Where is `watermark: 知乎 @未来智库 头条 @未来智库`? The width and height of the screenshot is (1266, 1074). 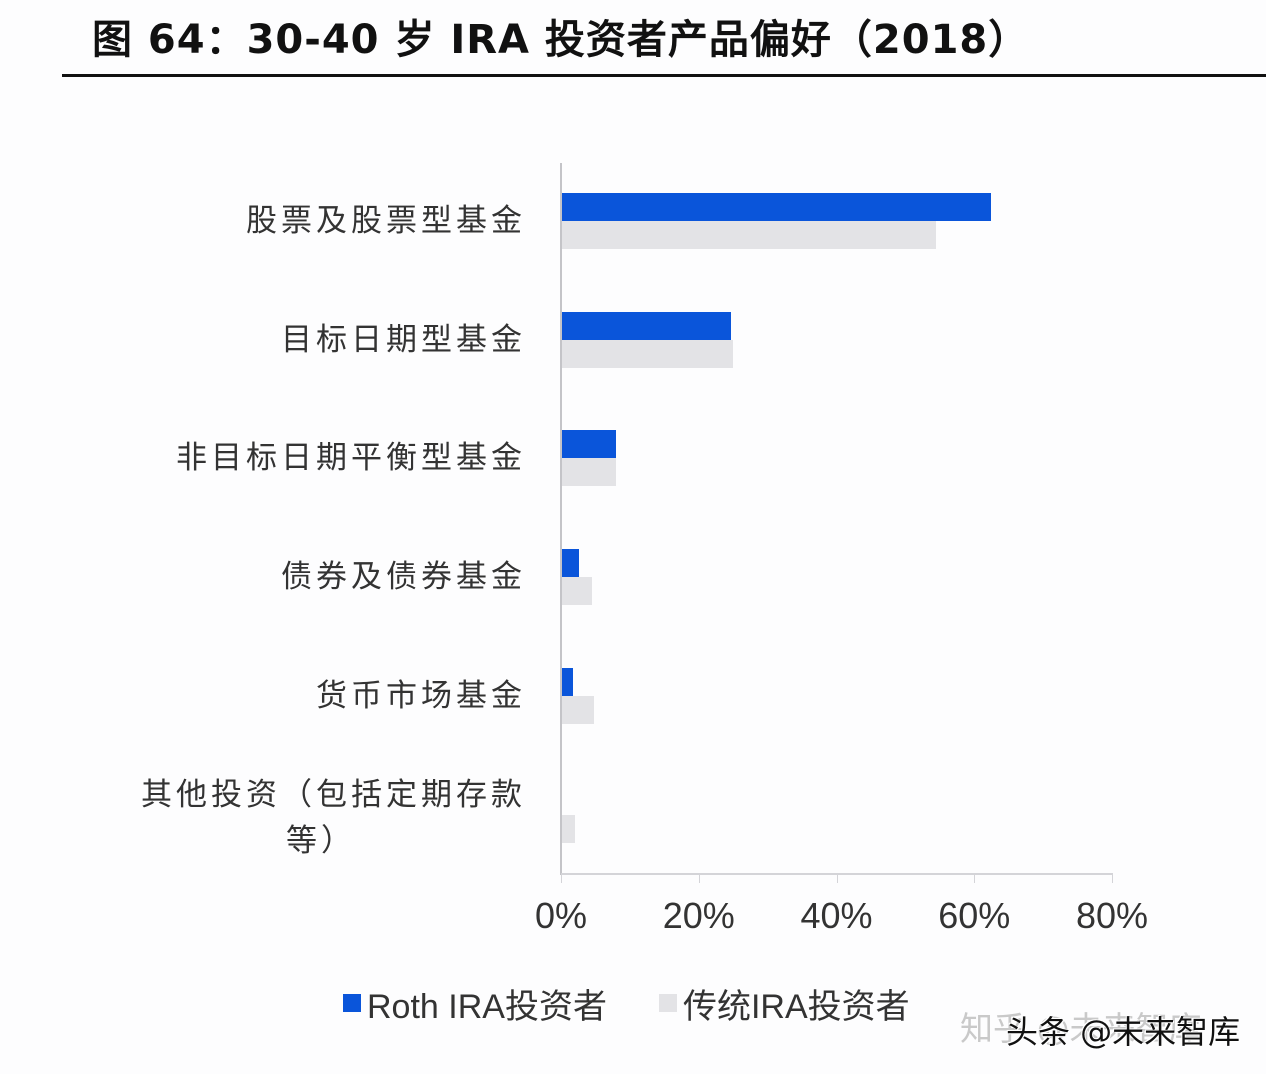
watermark: 知乎 @未来智库 头条 @未来智库 is located at coordinates (1110, 1027).